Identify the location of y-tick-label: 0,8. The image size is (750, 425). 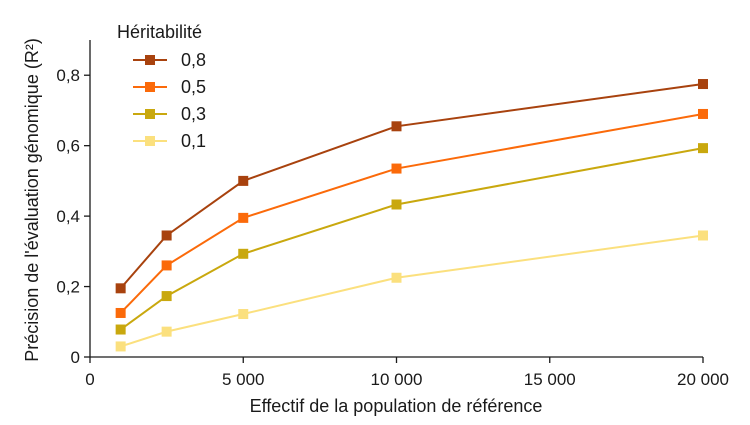
(68, 75).